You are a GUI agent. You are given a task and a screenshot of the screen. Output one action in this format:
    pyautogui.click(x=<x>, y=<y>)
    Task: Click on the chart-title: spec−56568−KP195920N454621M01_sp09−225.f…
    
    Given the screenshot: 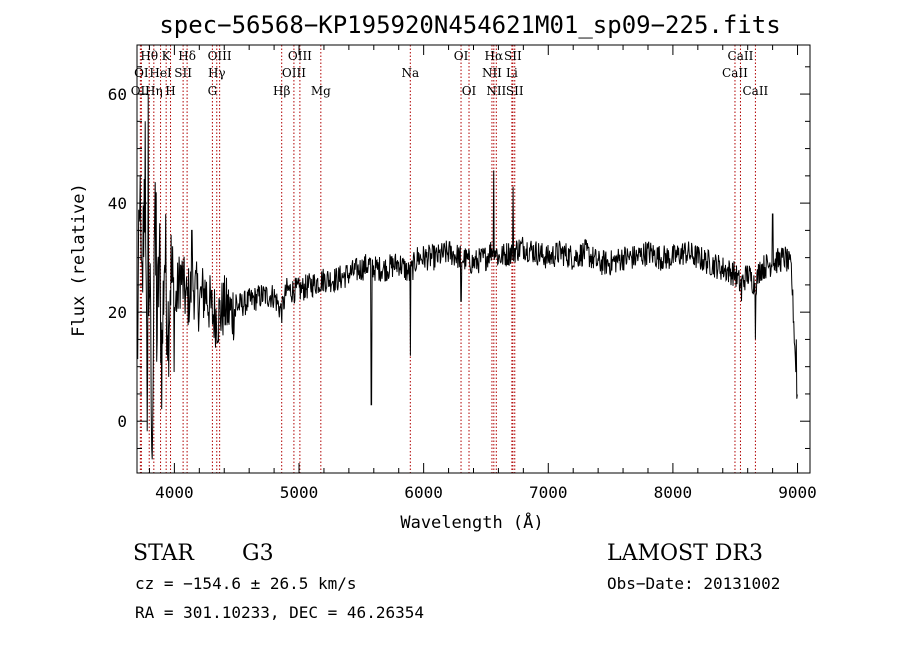 What is the action you would take?
    pyautogui.click(x=469, y=25)
    